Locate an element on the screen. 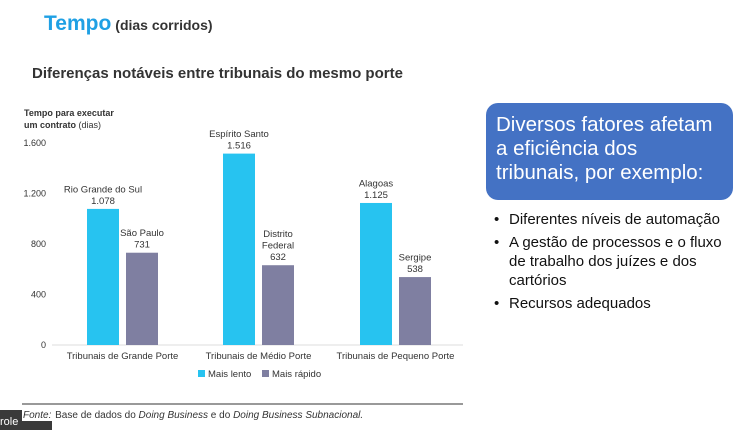 The image size is (740, 430). source-text: Base de dados do is located at coordinates (95, 415).